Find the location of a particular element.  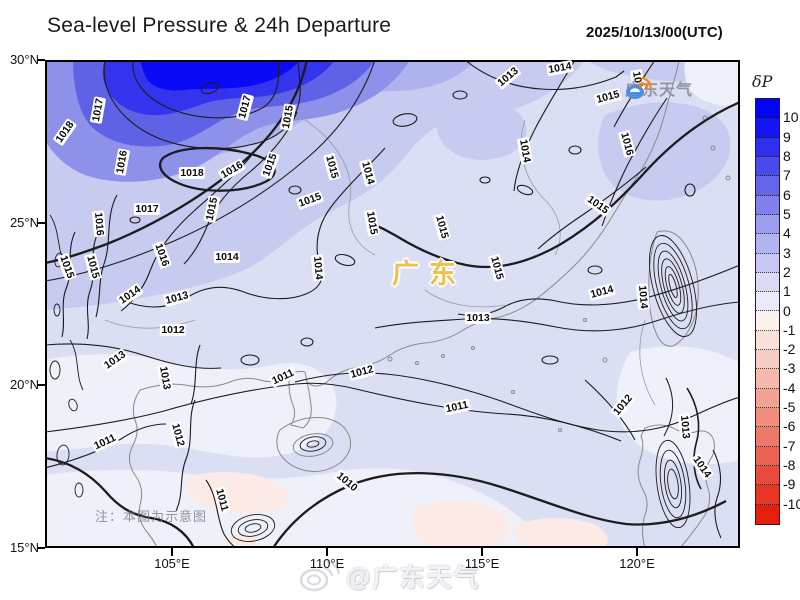

x-axis-tick-label: 105°E is located at coordinates (172, 563).